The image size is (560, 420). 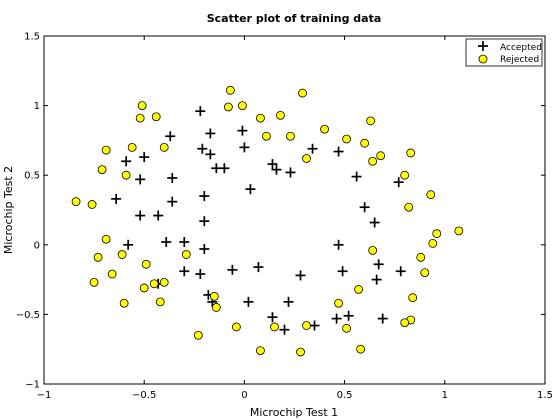 What do you see at coordinates (445, 395) in the screenshot?
I see `x-tick-label: 1` at bounding box center [445, 395].